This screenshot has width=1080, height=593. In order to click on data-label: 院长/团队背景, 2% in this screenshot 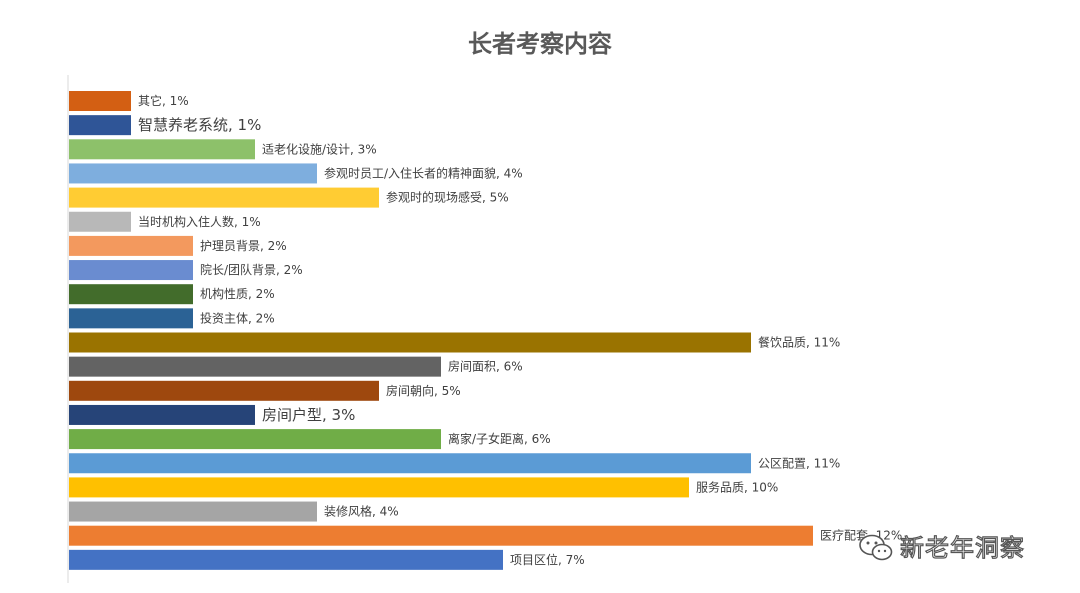, I will do `click(251, 269)`.